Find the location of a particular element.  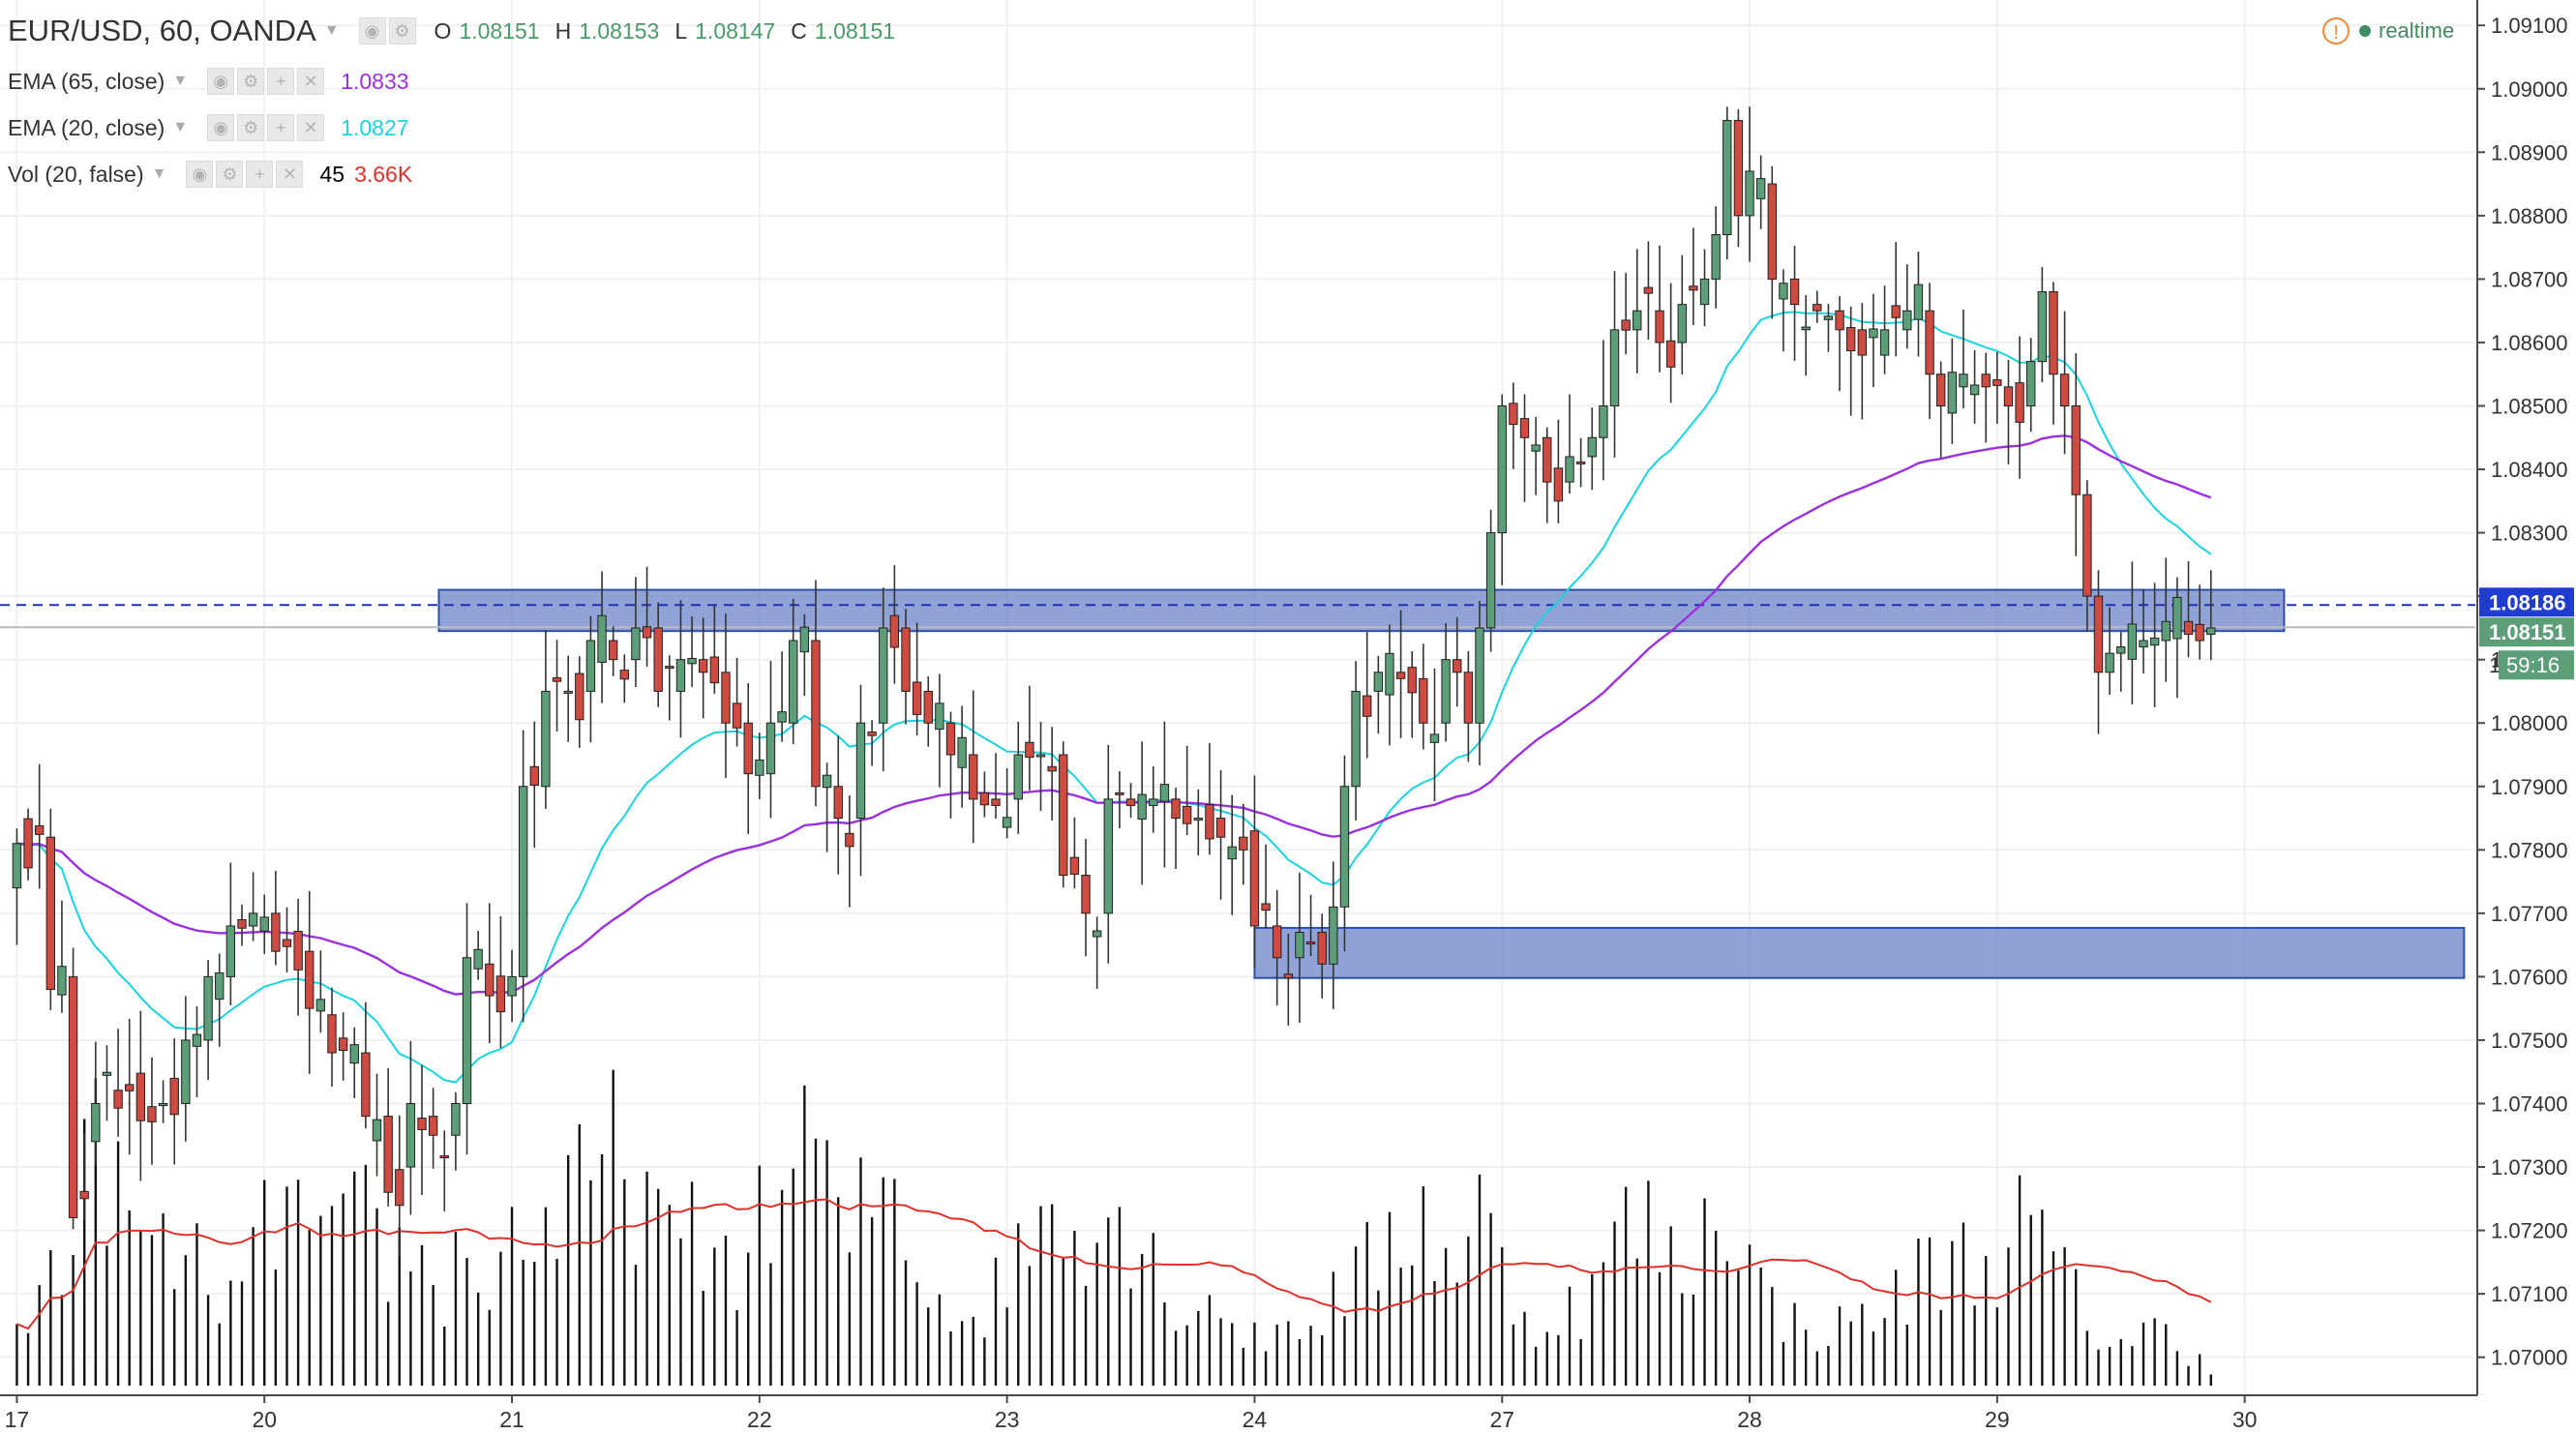

countdown-bg is located at coordinates (2536, 665).